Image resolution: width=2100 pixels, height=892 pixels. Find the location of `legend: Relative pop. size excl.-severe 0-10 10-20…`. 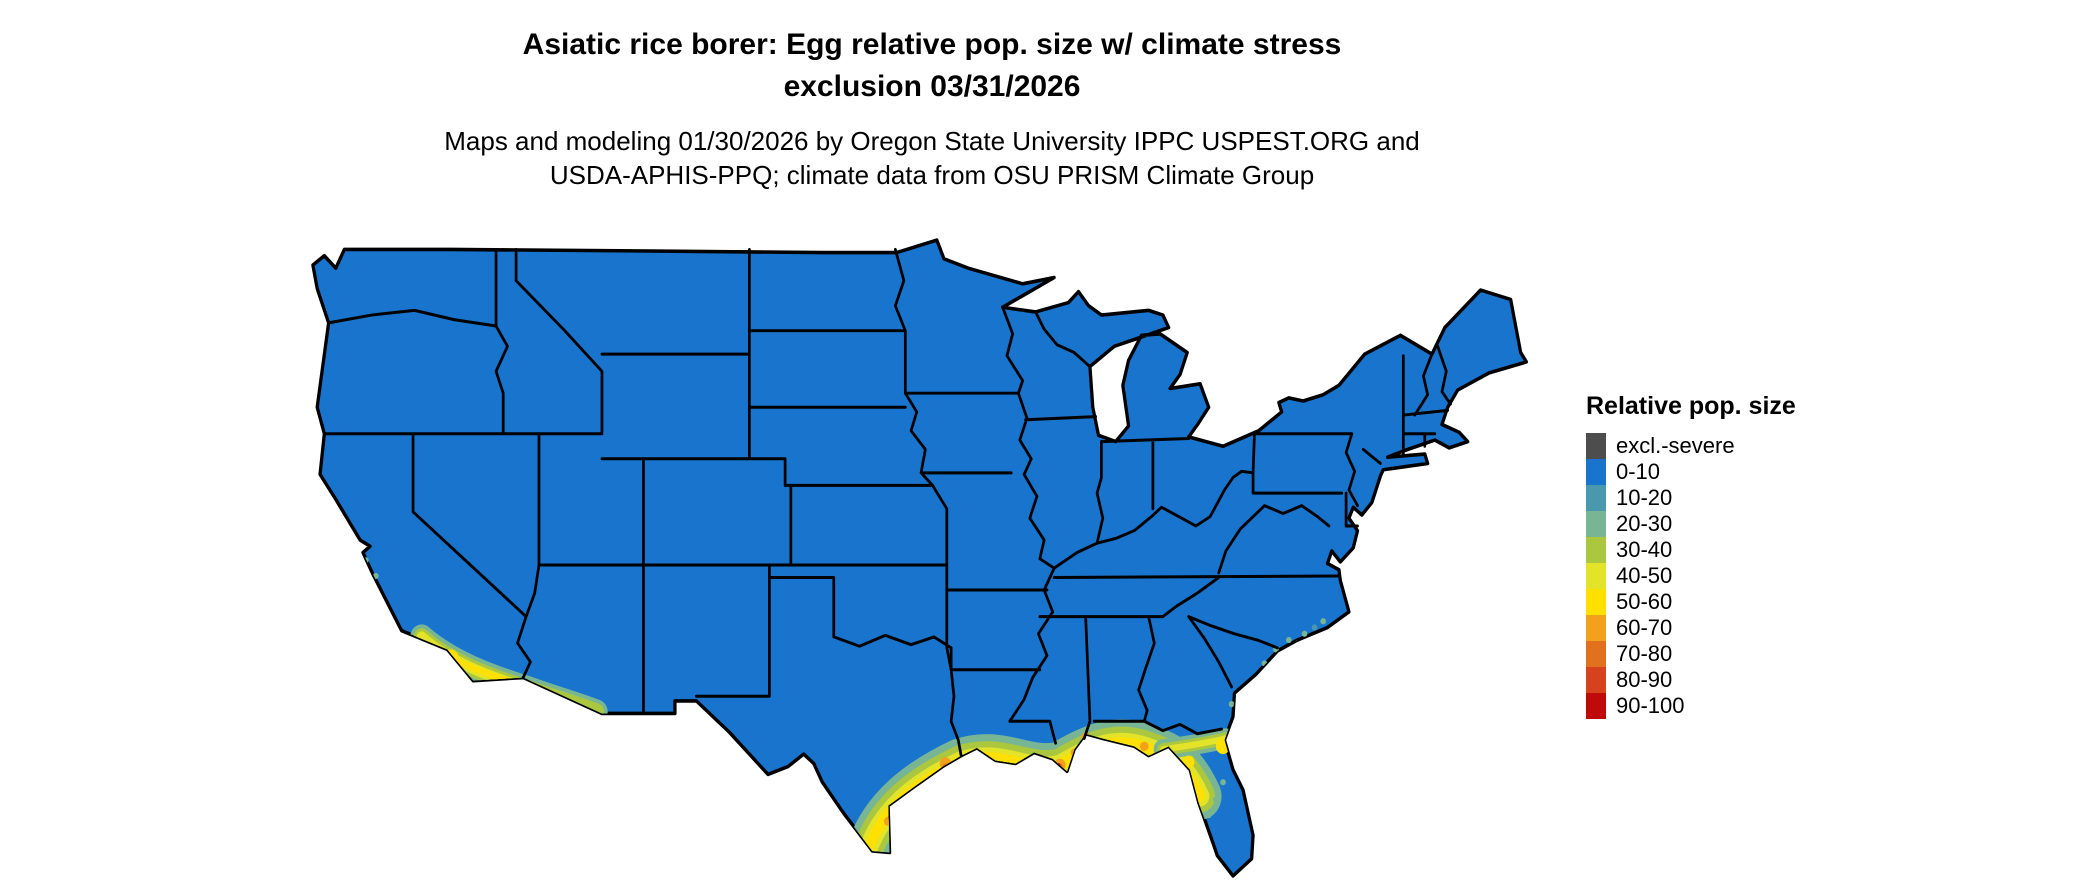

legend: Relative pop. size excl.-severe 0-10 10-20… is located at coordinates (1736, 555).